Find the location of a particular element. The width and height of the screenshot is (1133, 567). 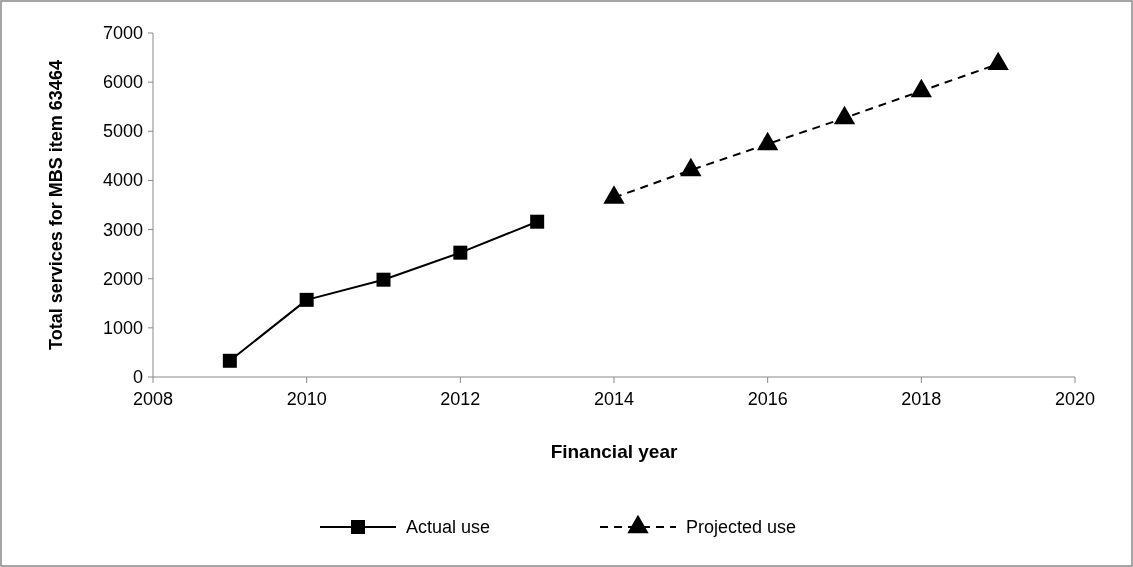

y-axis-title: Total services for MBS item 63464 is located at coordinates (56, 205).